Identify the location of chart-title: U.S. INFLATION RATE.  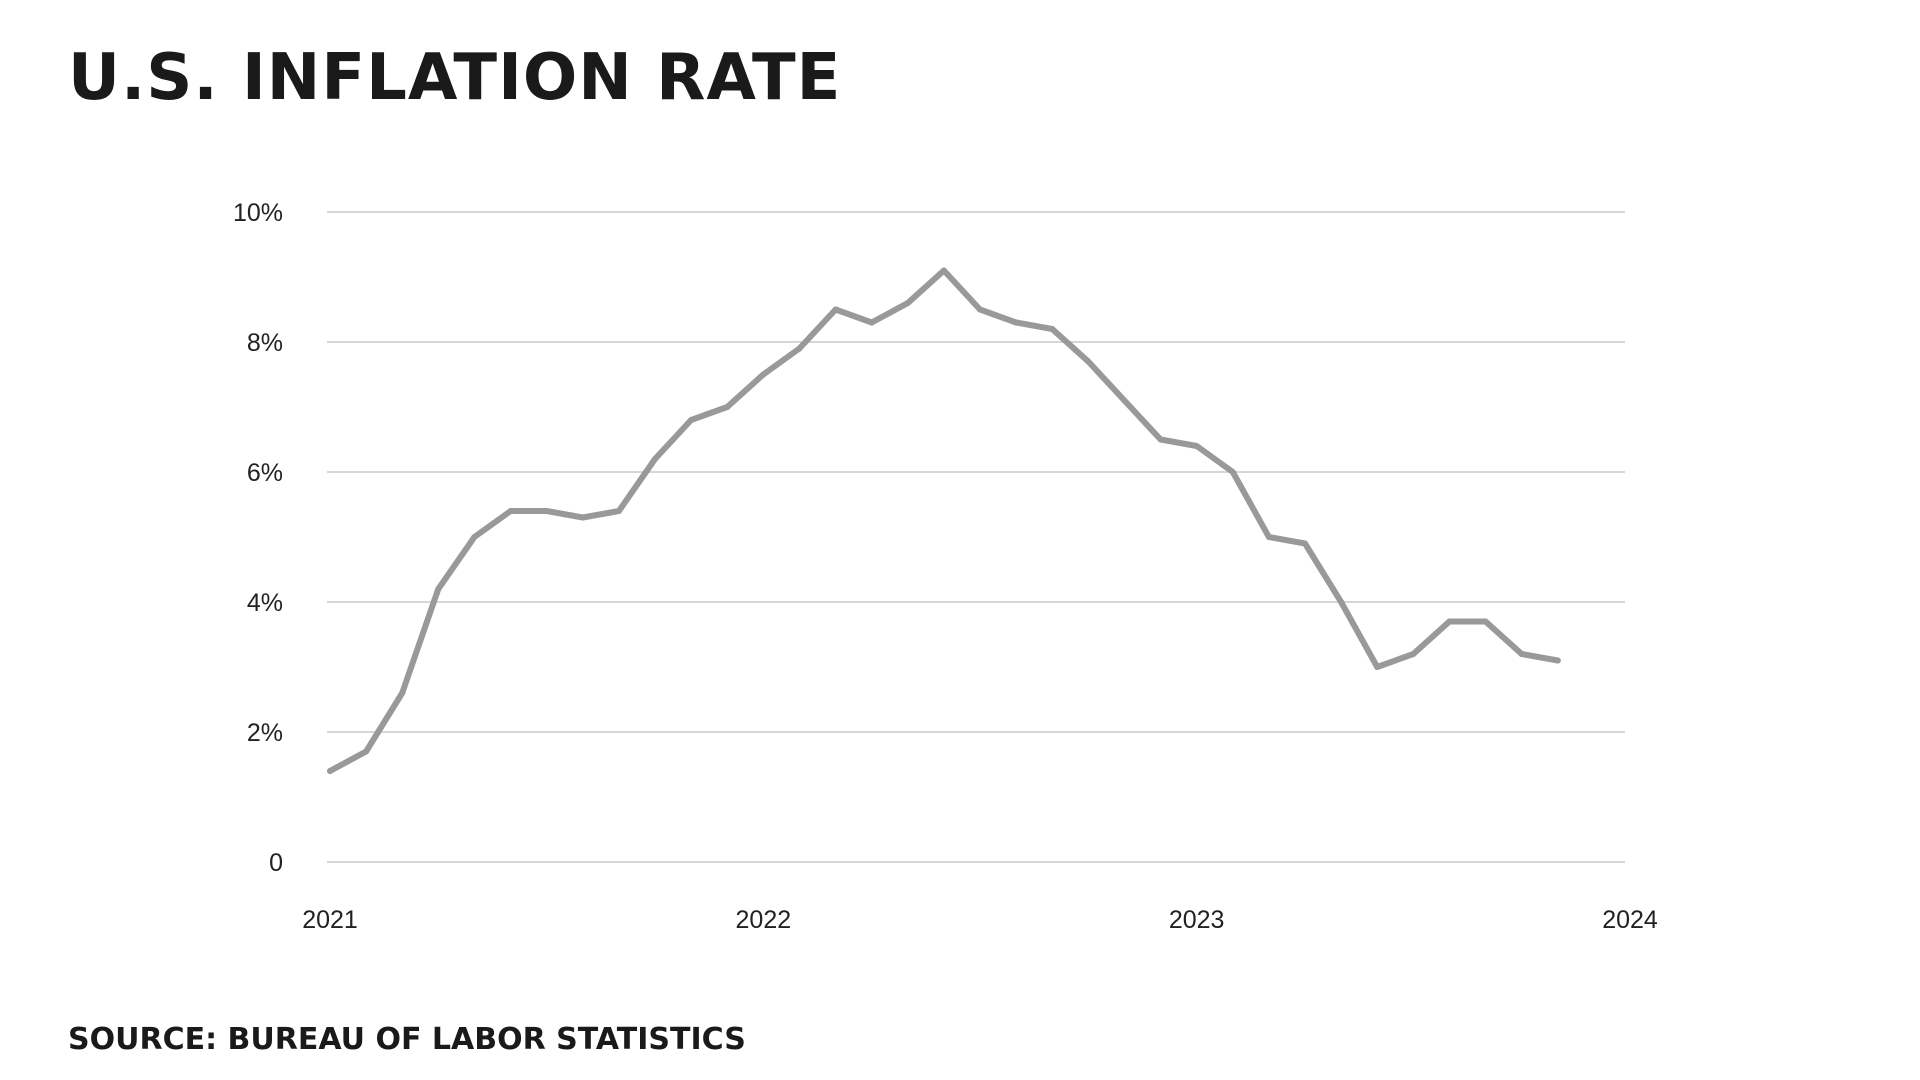
(455, 78).